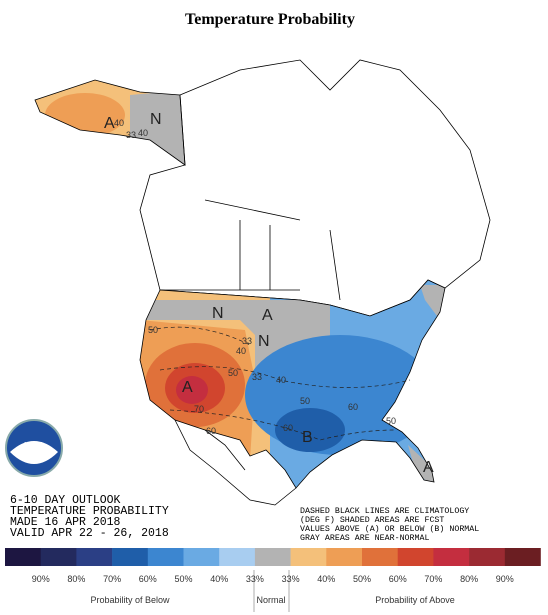 This screenshot has width=548, height=615. I want to click on alaska-outline, so click(110, 122).